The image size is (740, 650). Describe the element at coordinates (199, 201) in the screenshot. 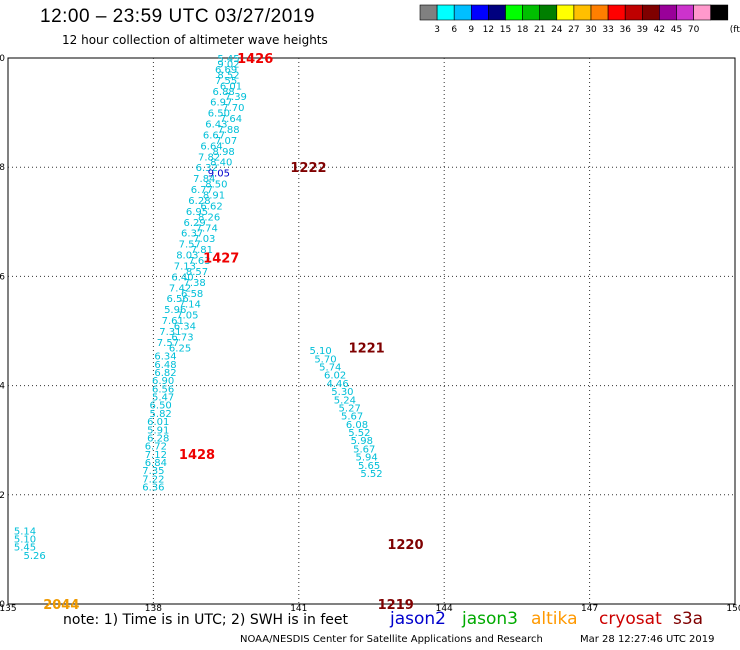

I see `swh-value: 6.28` at that location.